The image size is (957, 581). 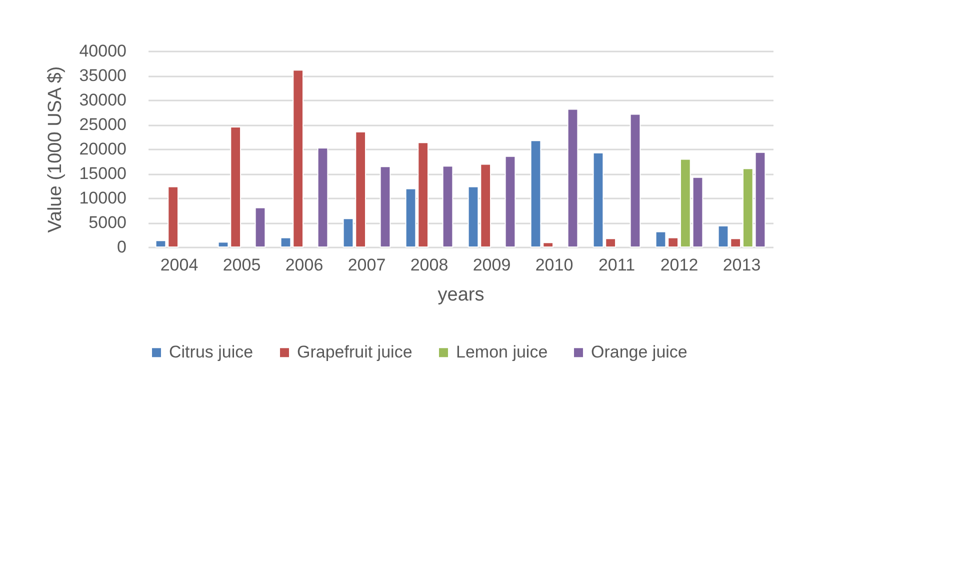 What do you see at coordinates (211, 352) in the screenshot?
I see `legend-label: Citrus juice` at bounding box center [211, 352].